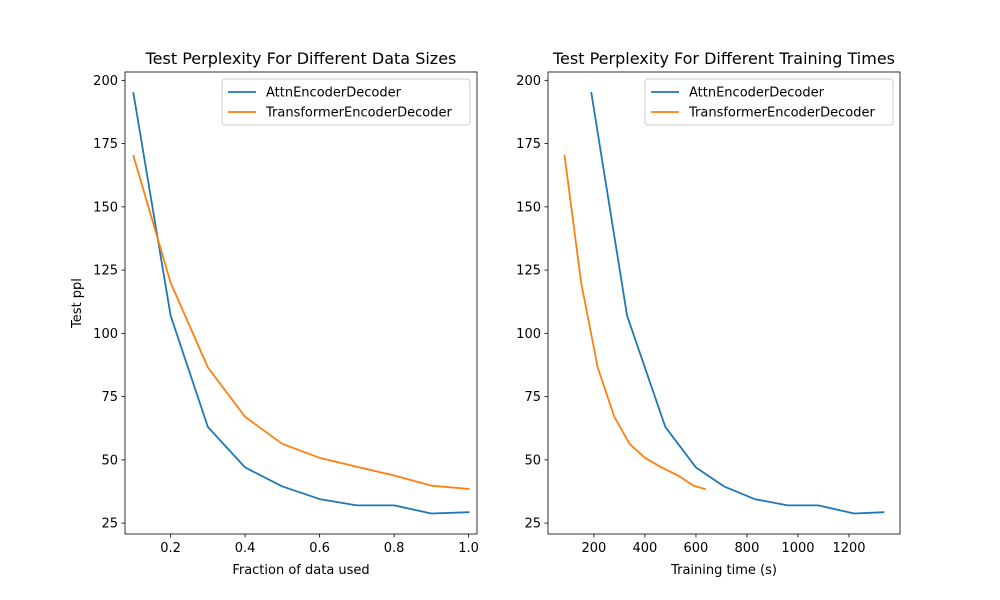 This screenshot has height=600, width=1000. What do you see at coordinates (394, 548) in the screenshot?
I see `x-tick-label: 0.8` at bounding box center [394, 548].